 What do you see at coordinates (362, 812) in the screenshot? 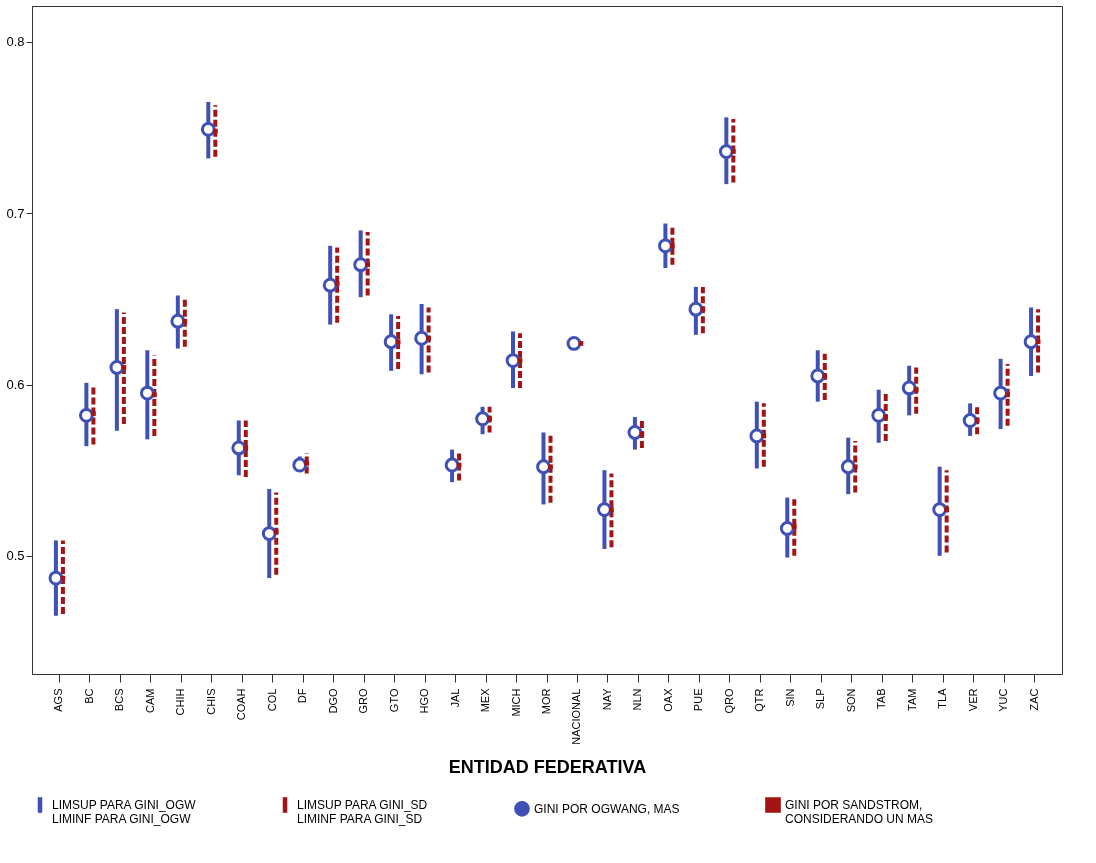
I see `text: LIMSUP PARA GINI_SD LIMINF PARA GINI_SD` at bounding box center [362, 812].